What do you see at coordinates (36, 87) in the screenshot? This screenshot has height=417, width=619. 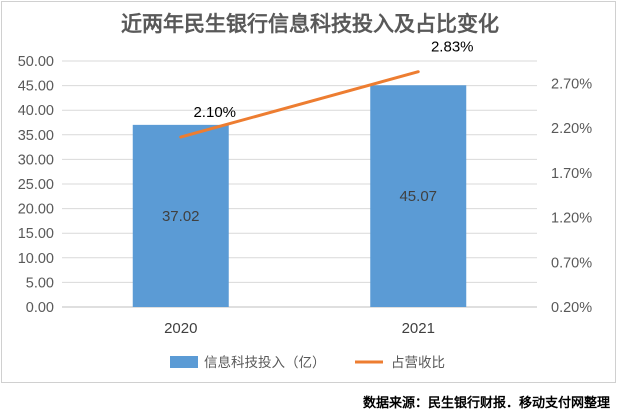 I see `left-tick-label: 45.00` at bounding box center [36, 87].